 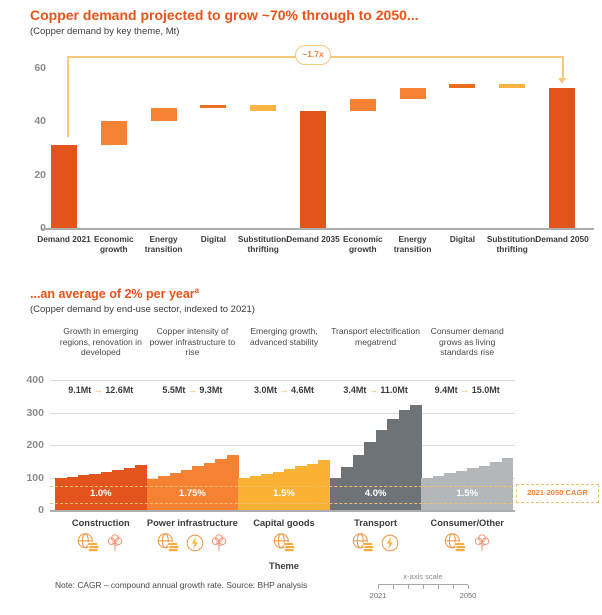 I want to click on mt-from-value: 3.4Mt, so click(x=355, y=390).